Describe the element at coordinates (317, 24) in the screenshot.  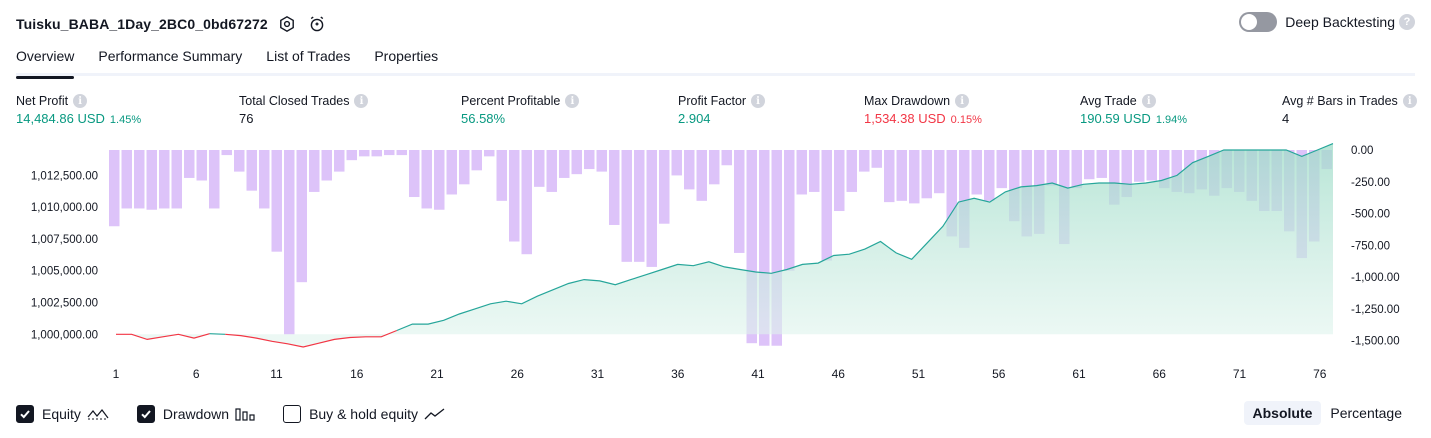
I see `add-alert-icon` at that location.